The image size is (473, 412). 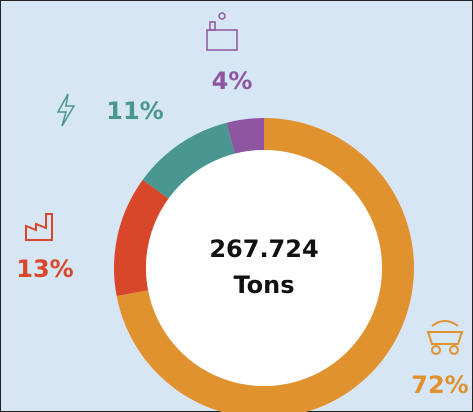 I want to click on value-label: 13%, so click(x=44, y=269).